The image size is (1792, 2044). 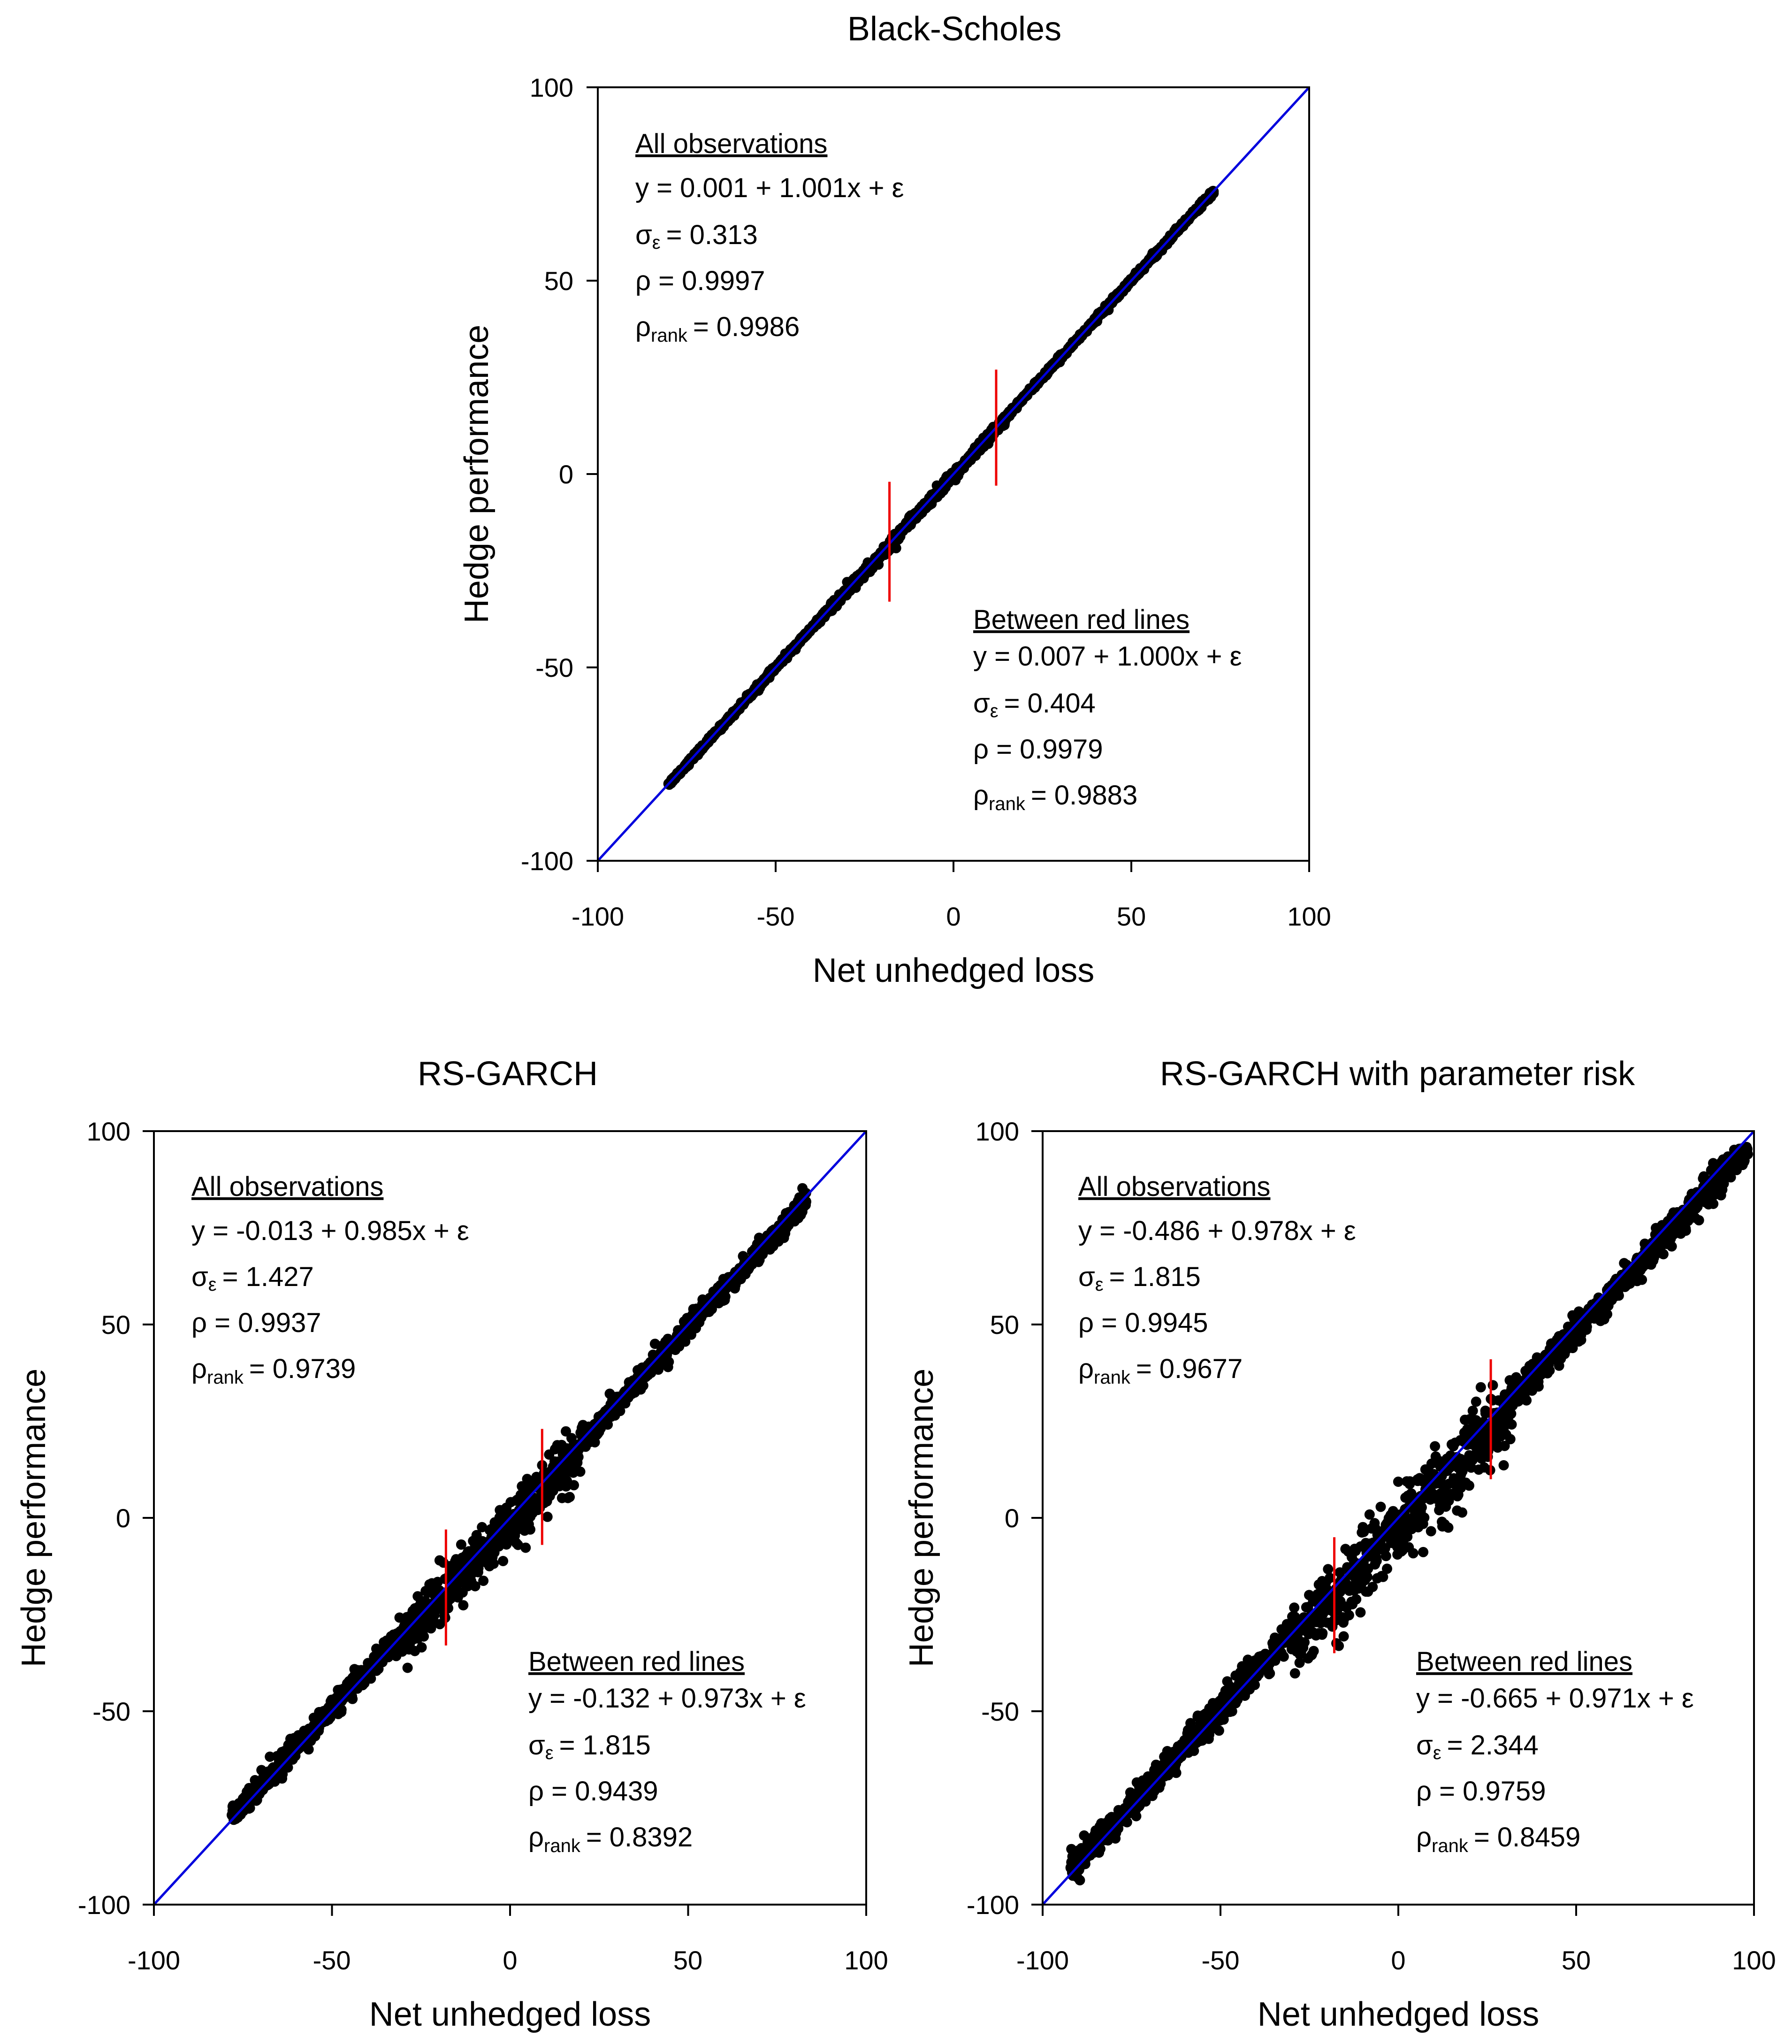 I want to click on all-sigma: σε = 1.427, so click(x=252, y=1278).